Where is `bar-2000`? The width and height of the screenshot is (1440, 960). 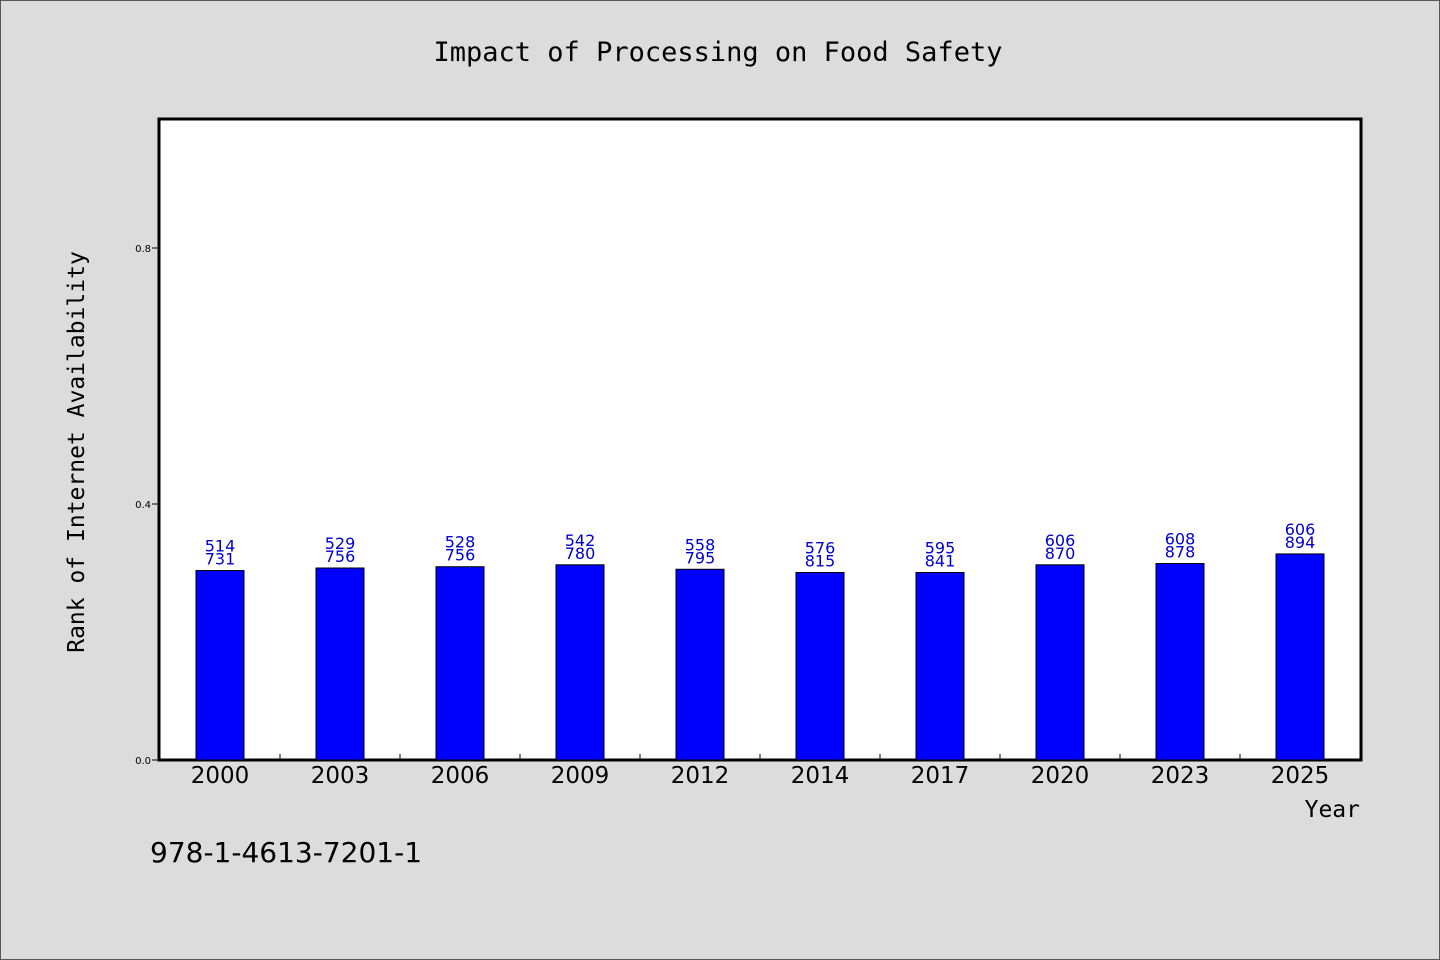 bar-2000 is located at coordinates (220, 665).